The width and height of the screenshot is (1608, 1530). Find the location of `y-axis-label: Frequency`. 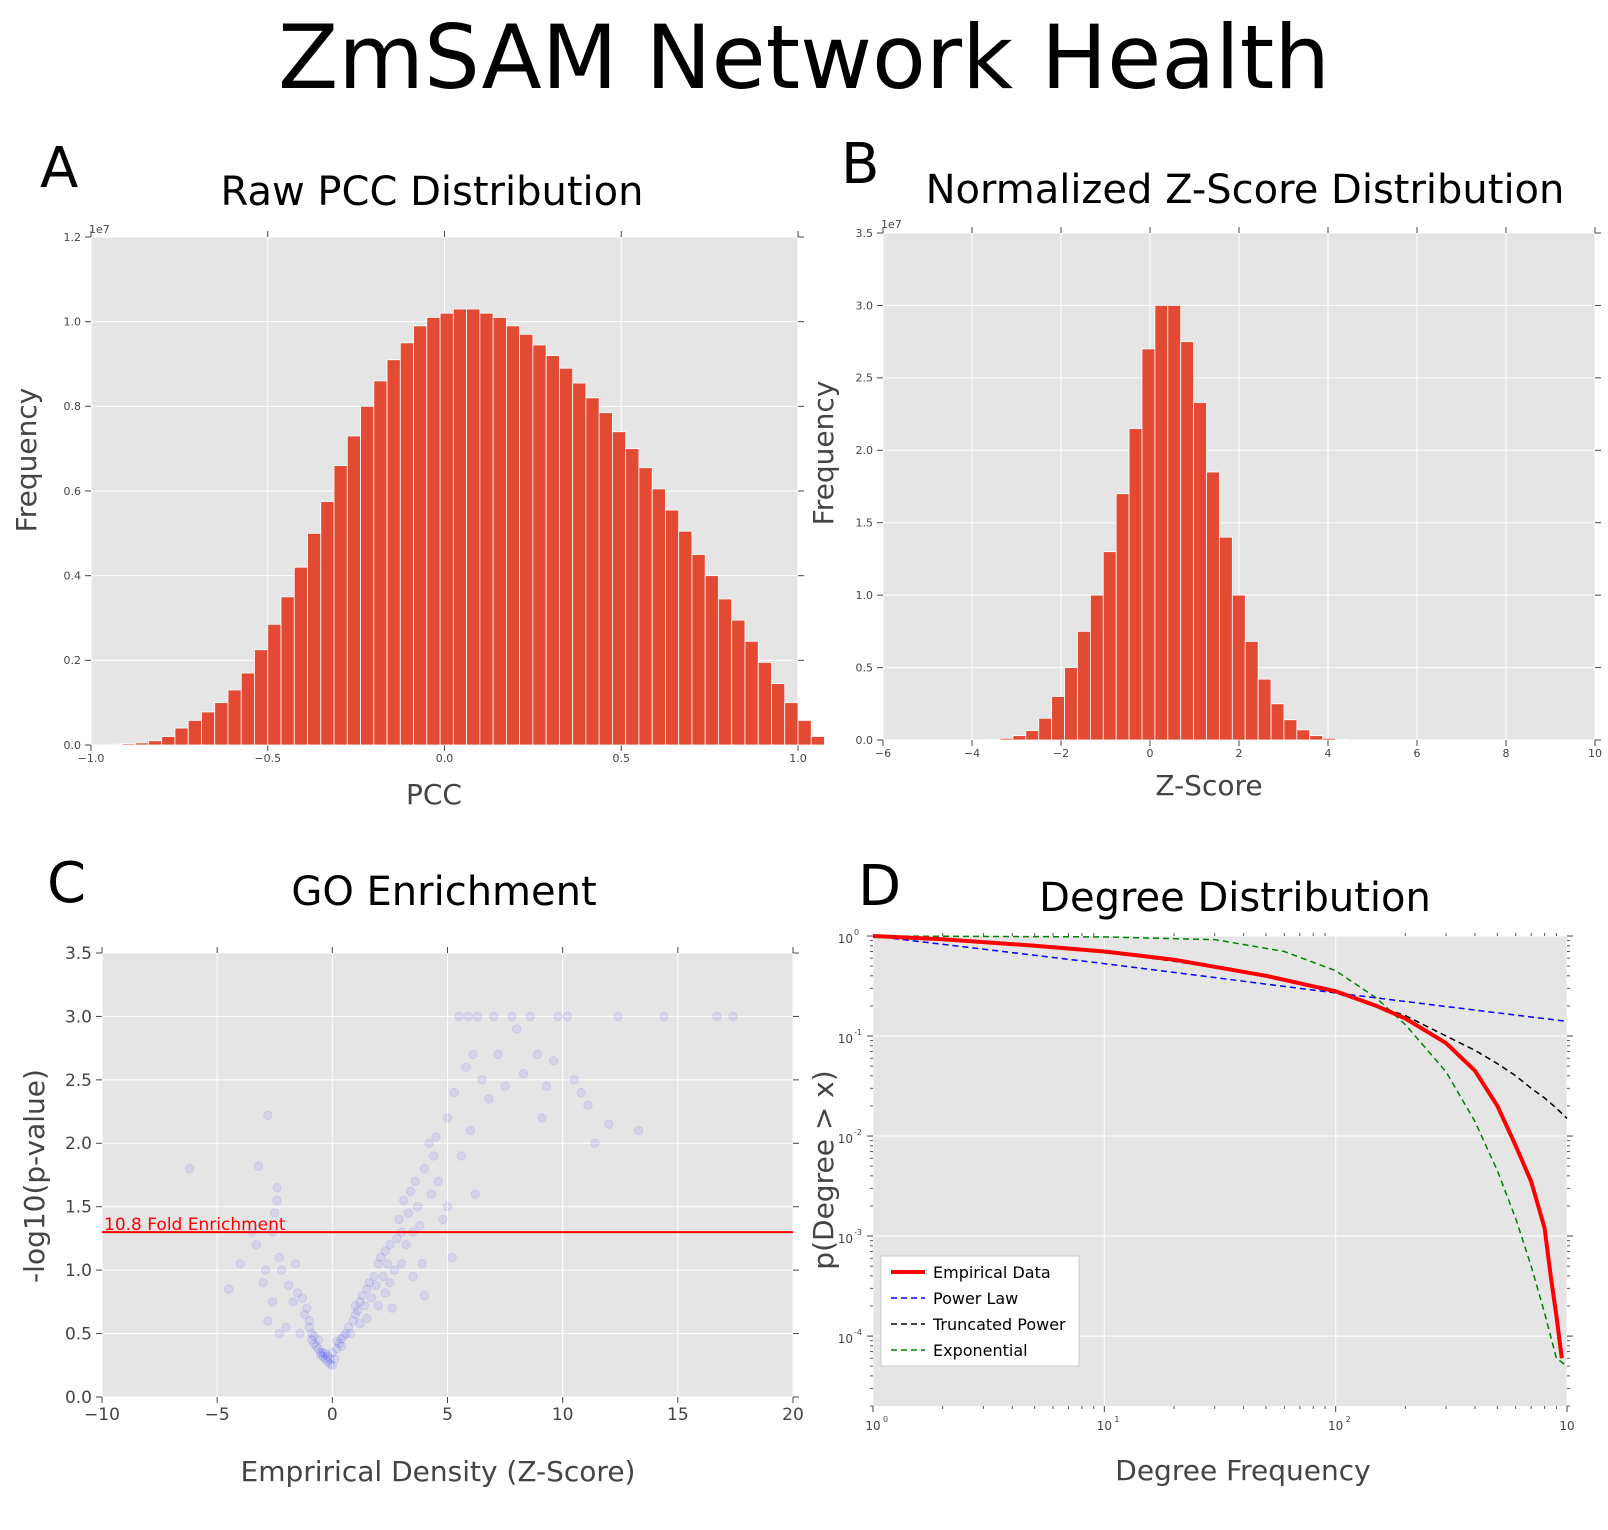

y-axis-label: Frequency is located at coordinates (26, 460).